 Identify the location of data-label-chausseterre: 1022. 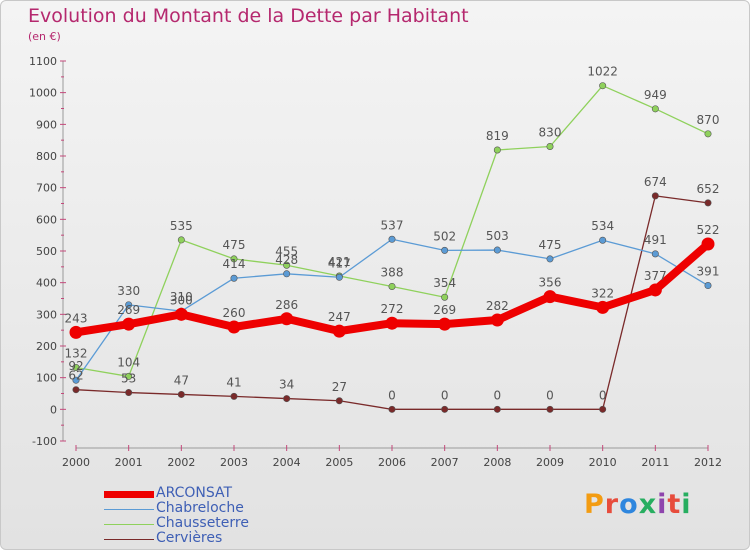
(602, 72).